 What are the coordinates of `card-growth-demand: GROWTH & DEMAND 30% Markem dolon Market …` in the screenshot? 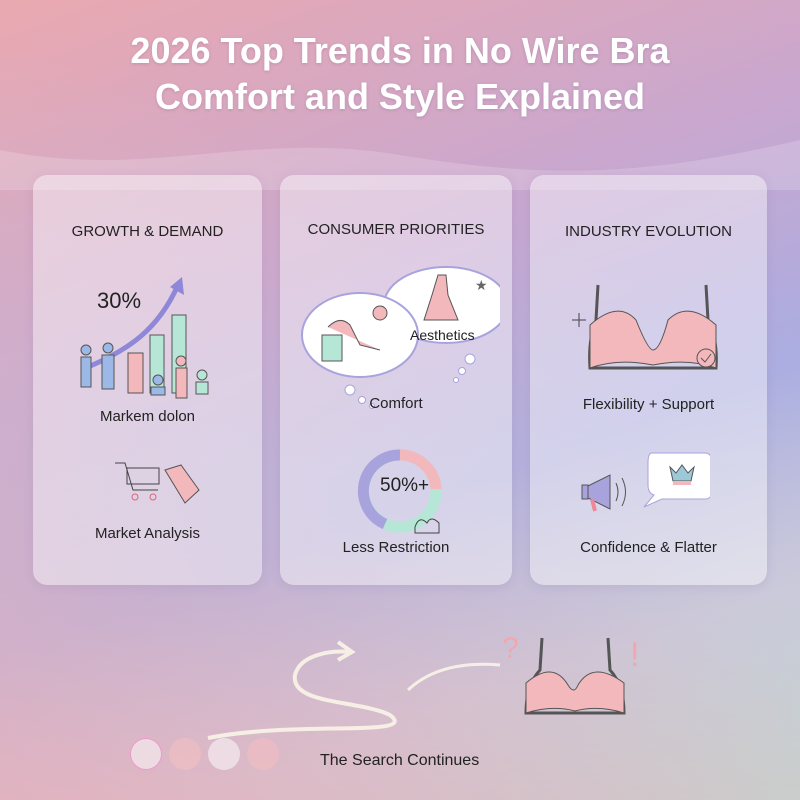 It's located at (147, 380).